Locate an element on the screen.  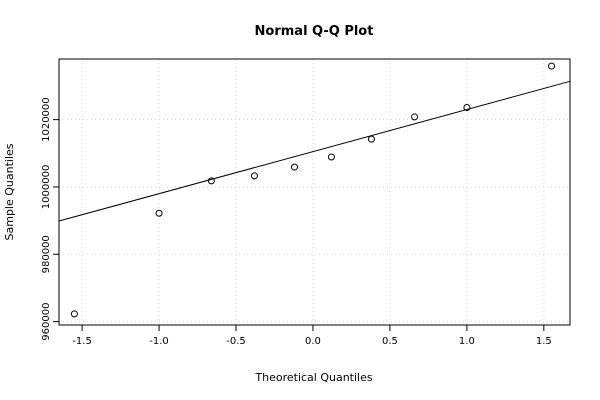
y-axis: 960000 980000 1000000 1020000 is located at coordinates (50, 219).